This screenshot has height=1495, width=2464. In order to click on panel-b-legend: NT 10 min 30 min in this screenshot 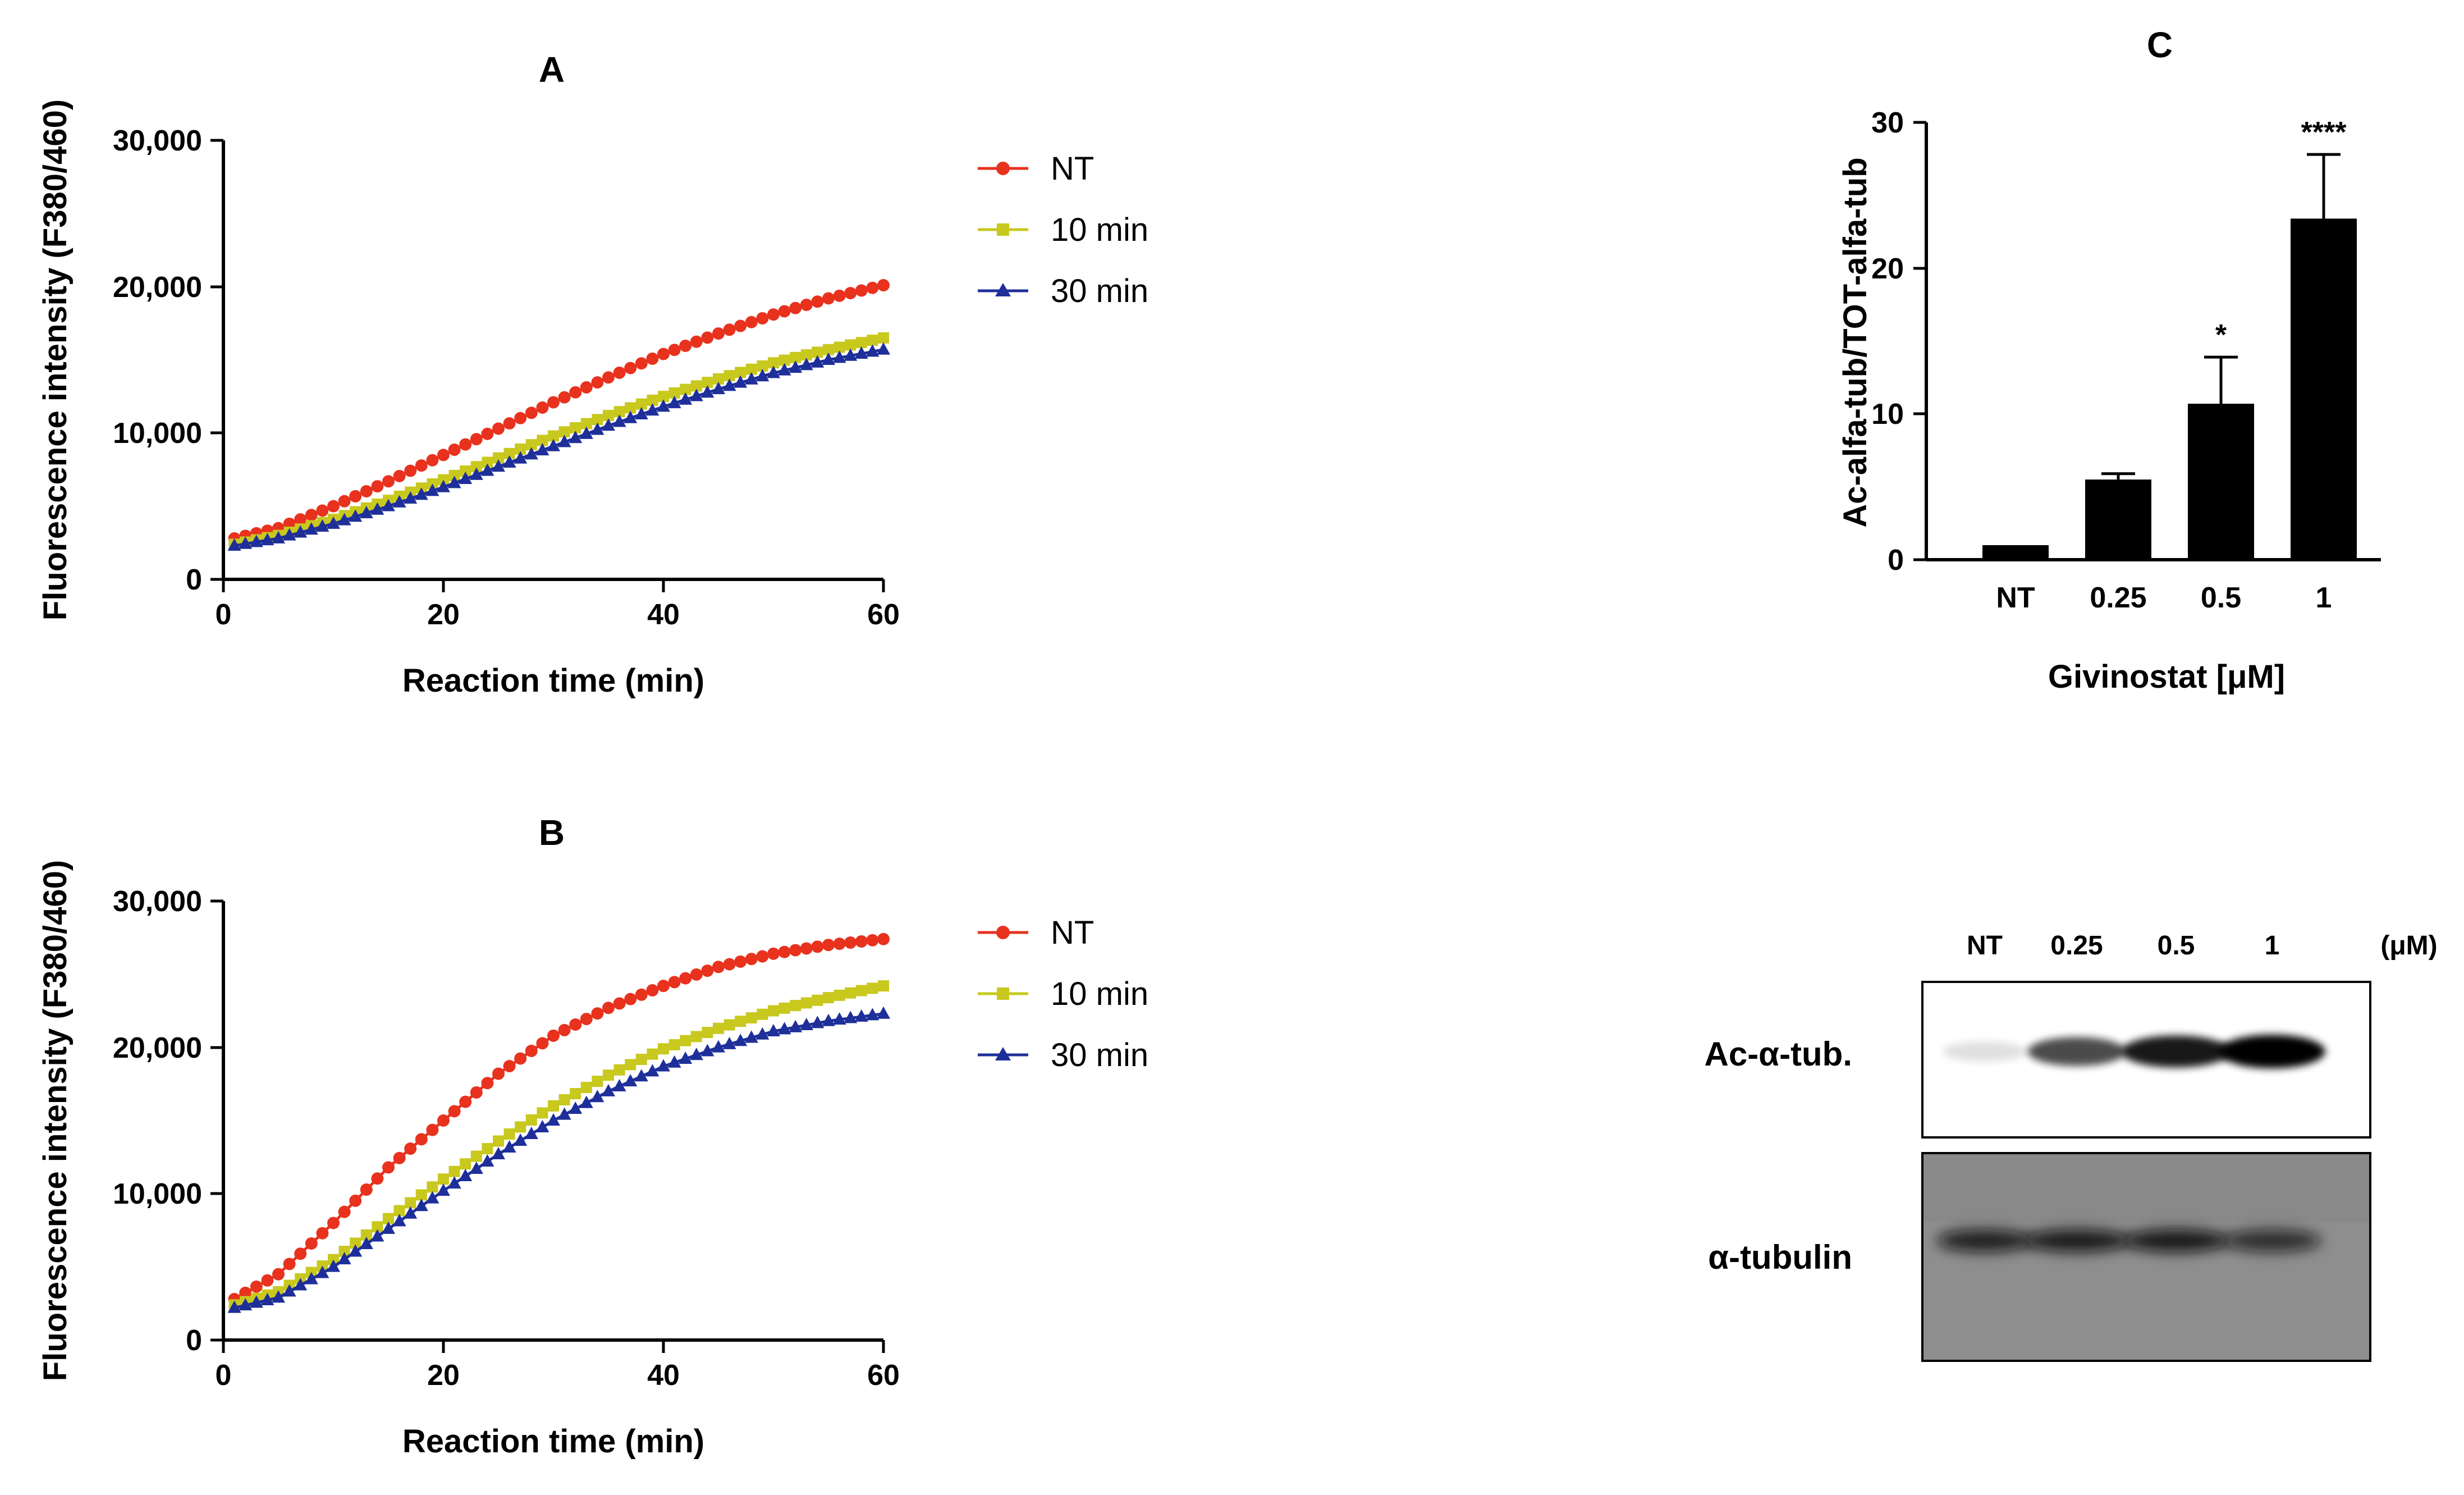, I will do `click(1063, 994)`.